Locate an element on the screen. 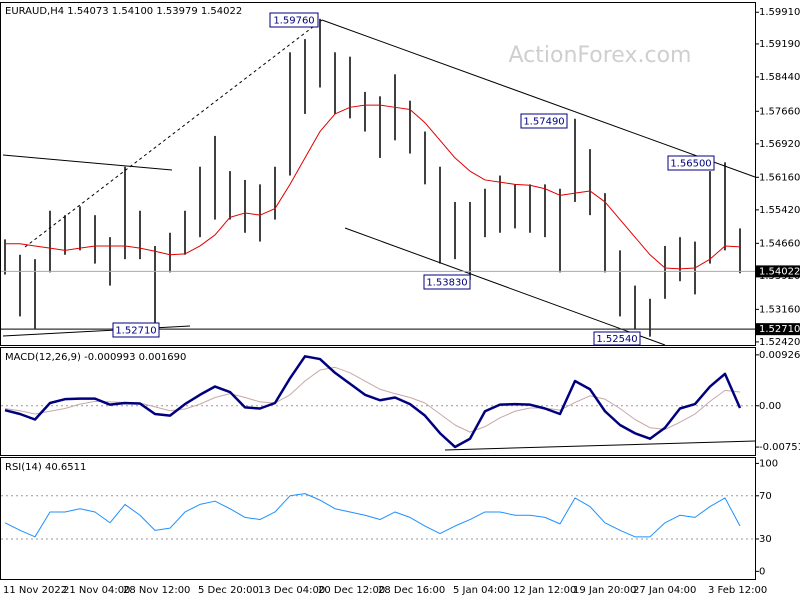 This screenshot has height=600, width=800. annotation: 1.56500 is located at coordinates (690, 164).